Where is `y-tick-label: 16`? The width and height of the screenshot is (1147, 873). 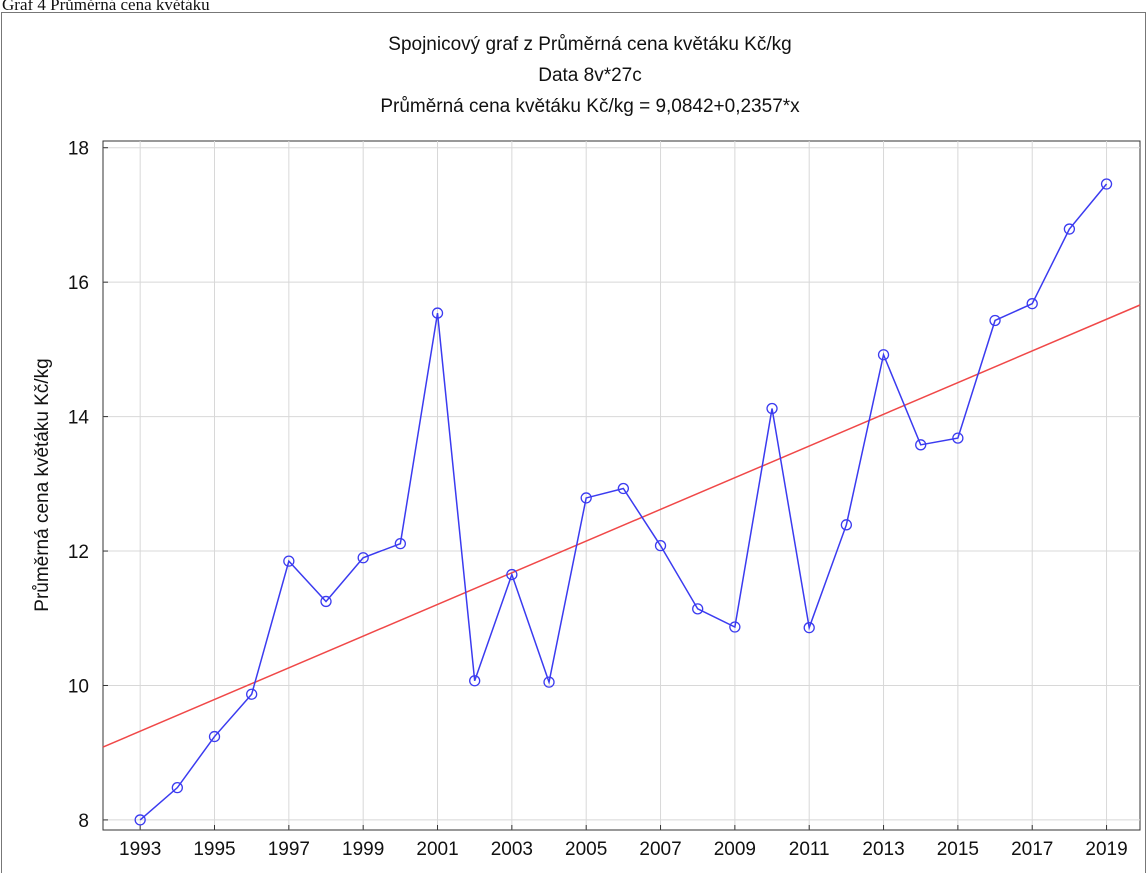 y-tick-label: 16 is located at coordinates (78, 283).